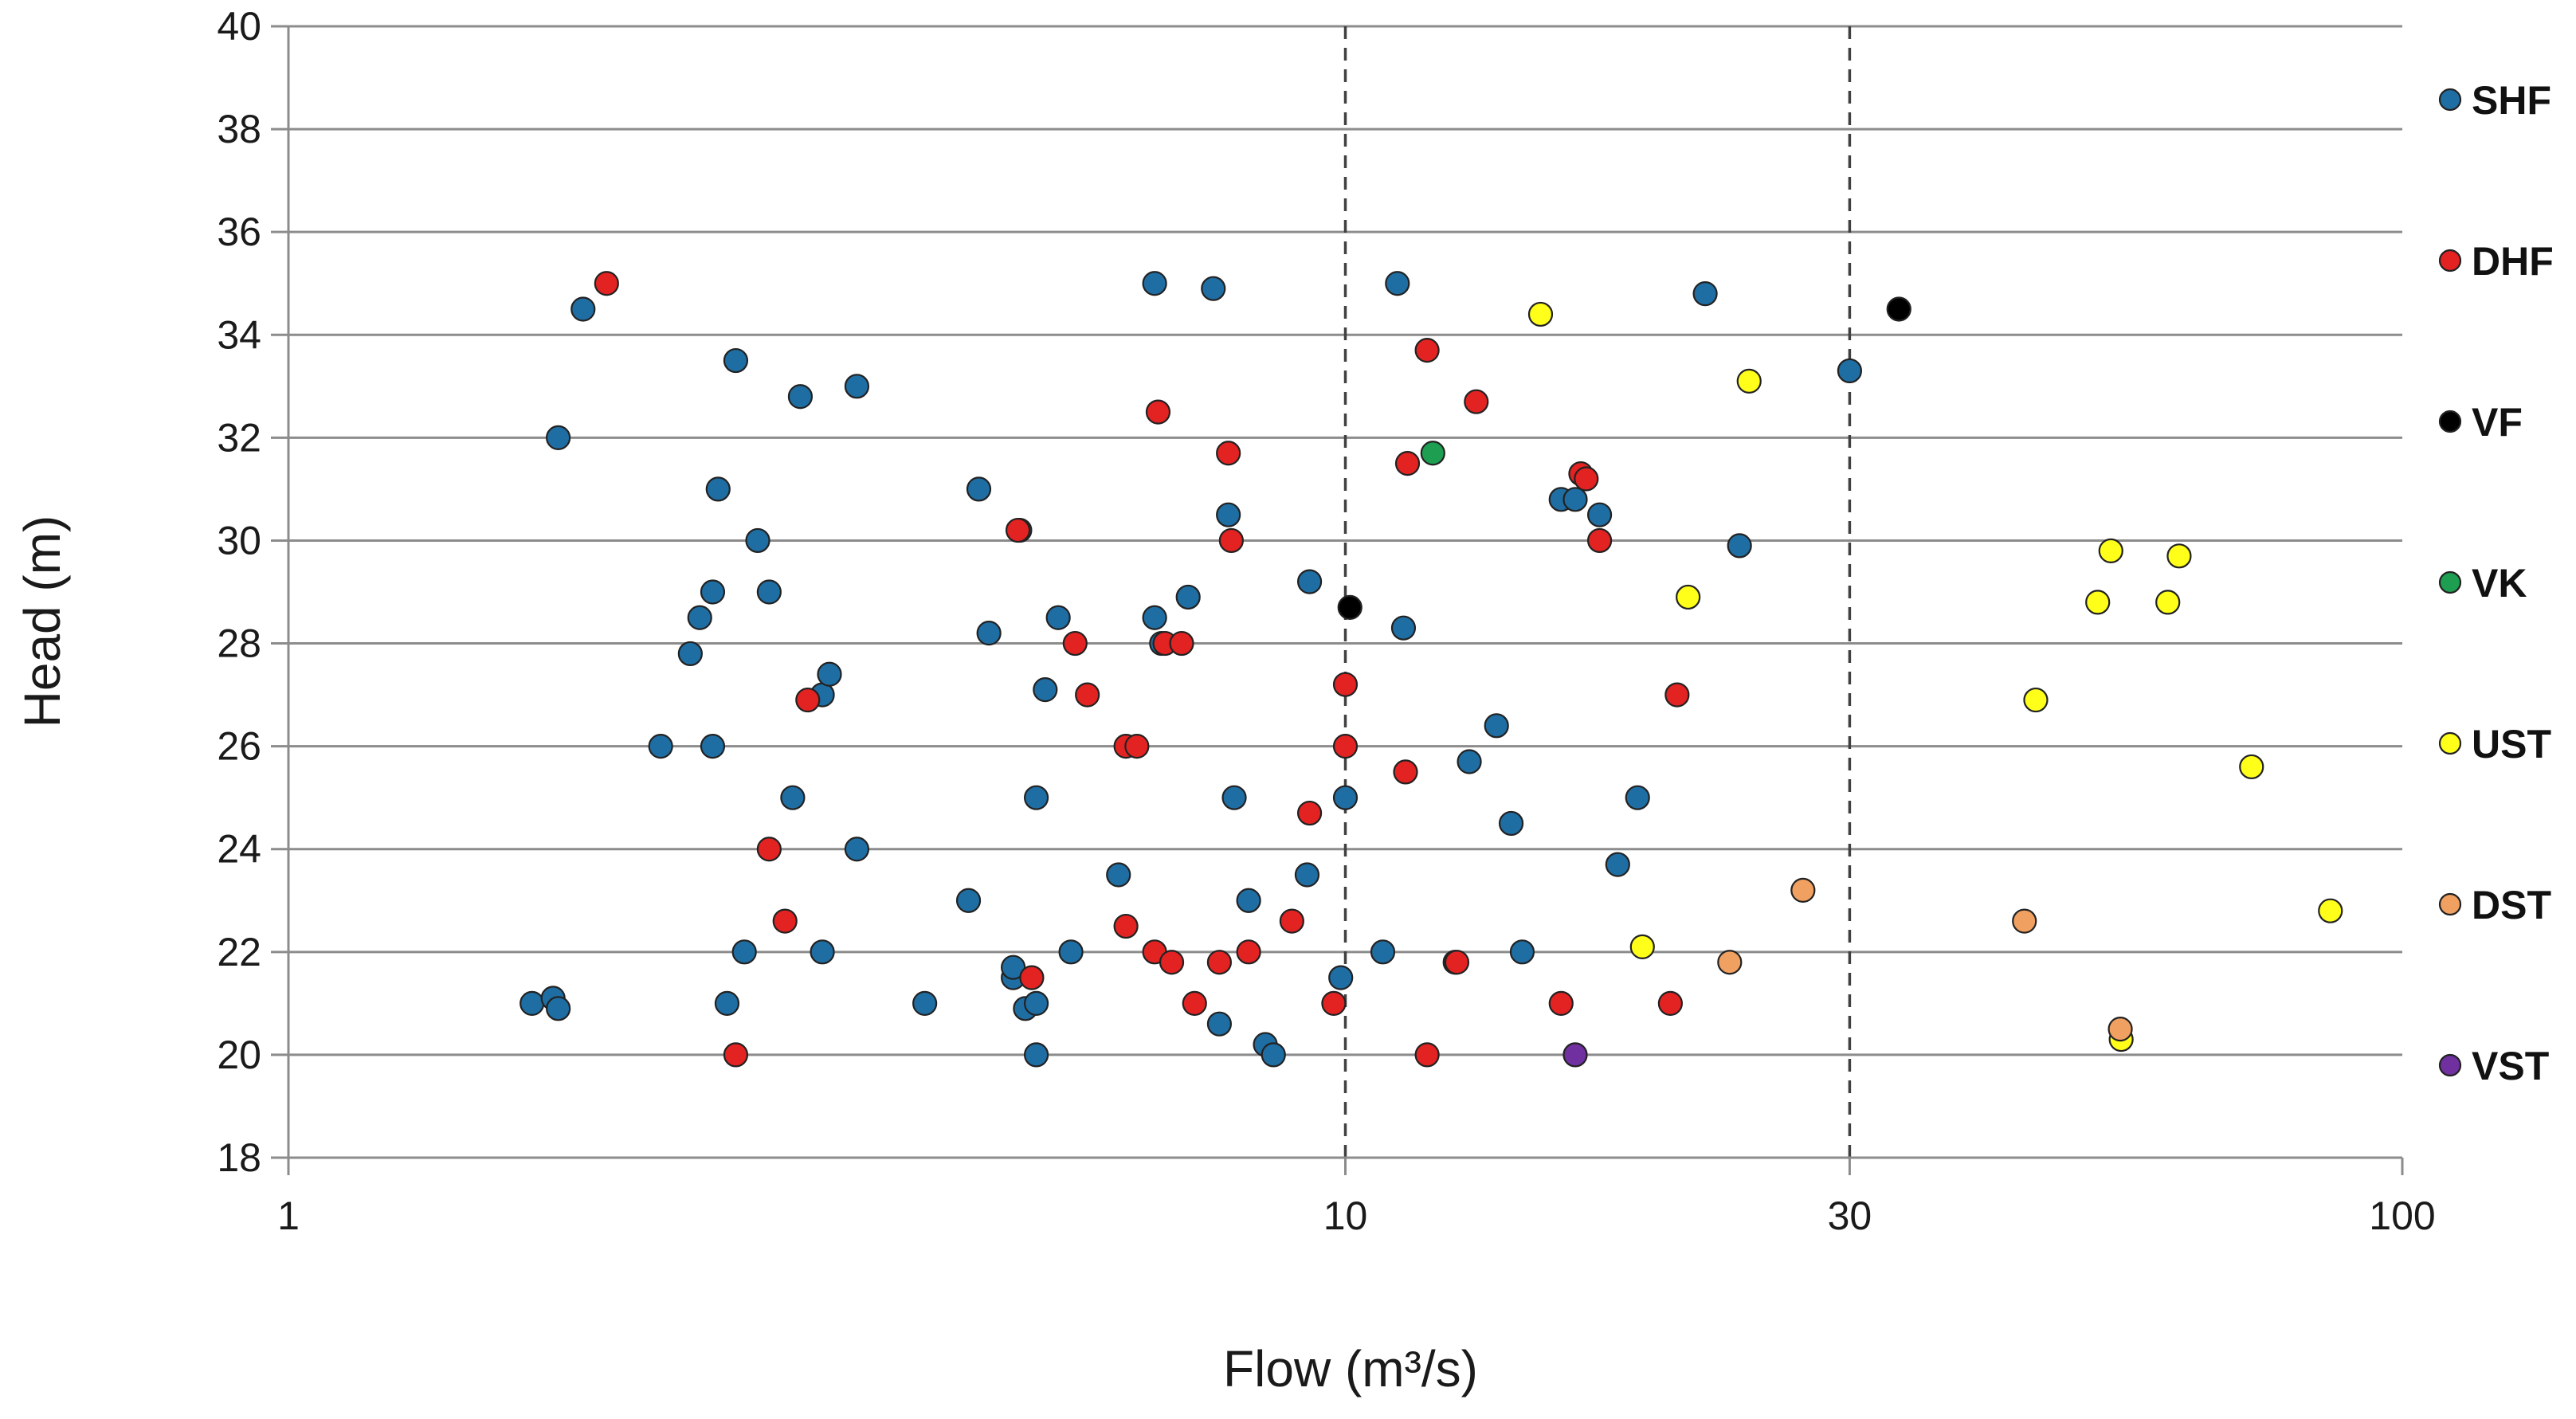  Describe the element at coordinates (288, 1216) in the screenshot. I see `x-tick-label: 1` at that location.